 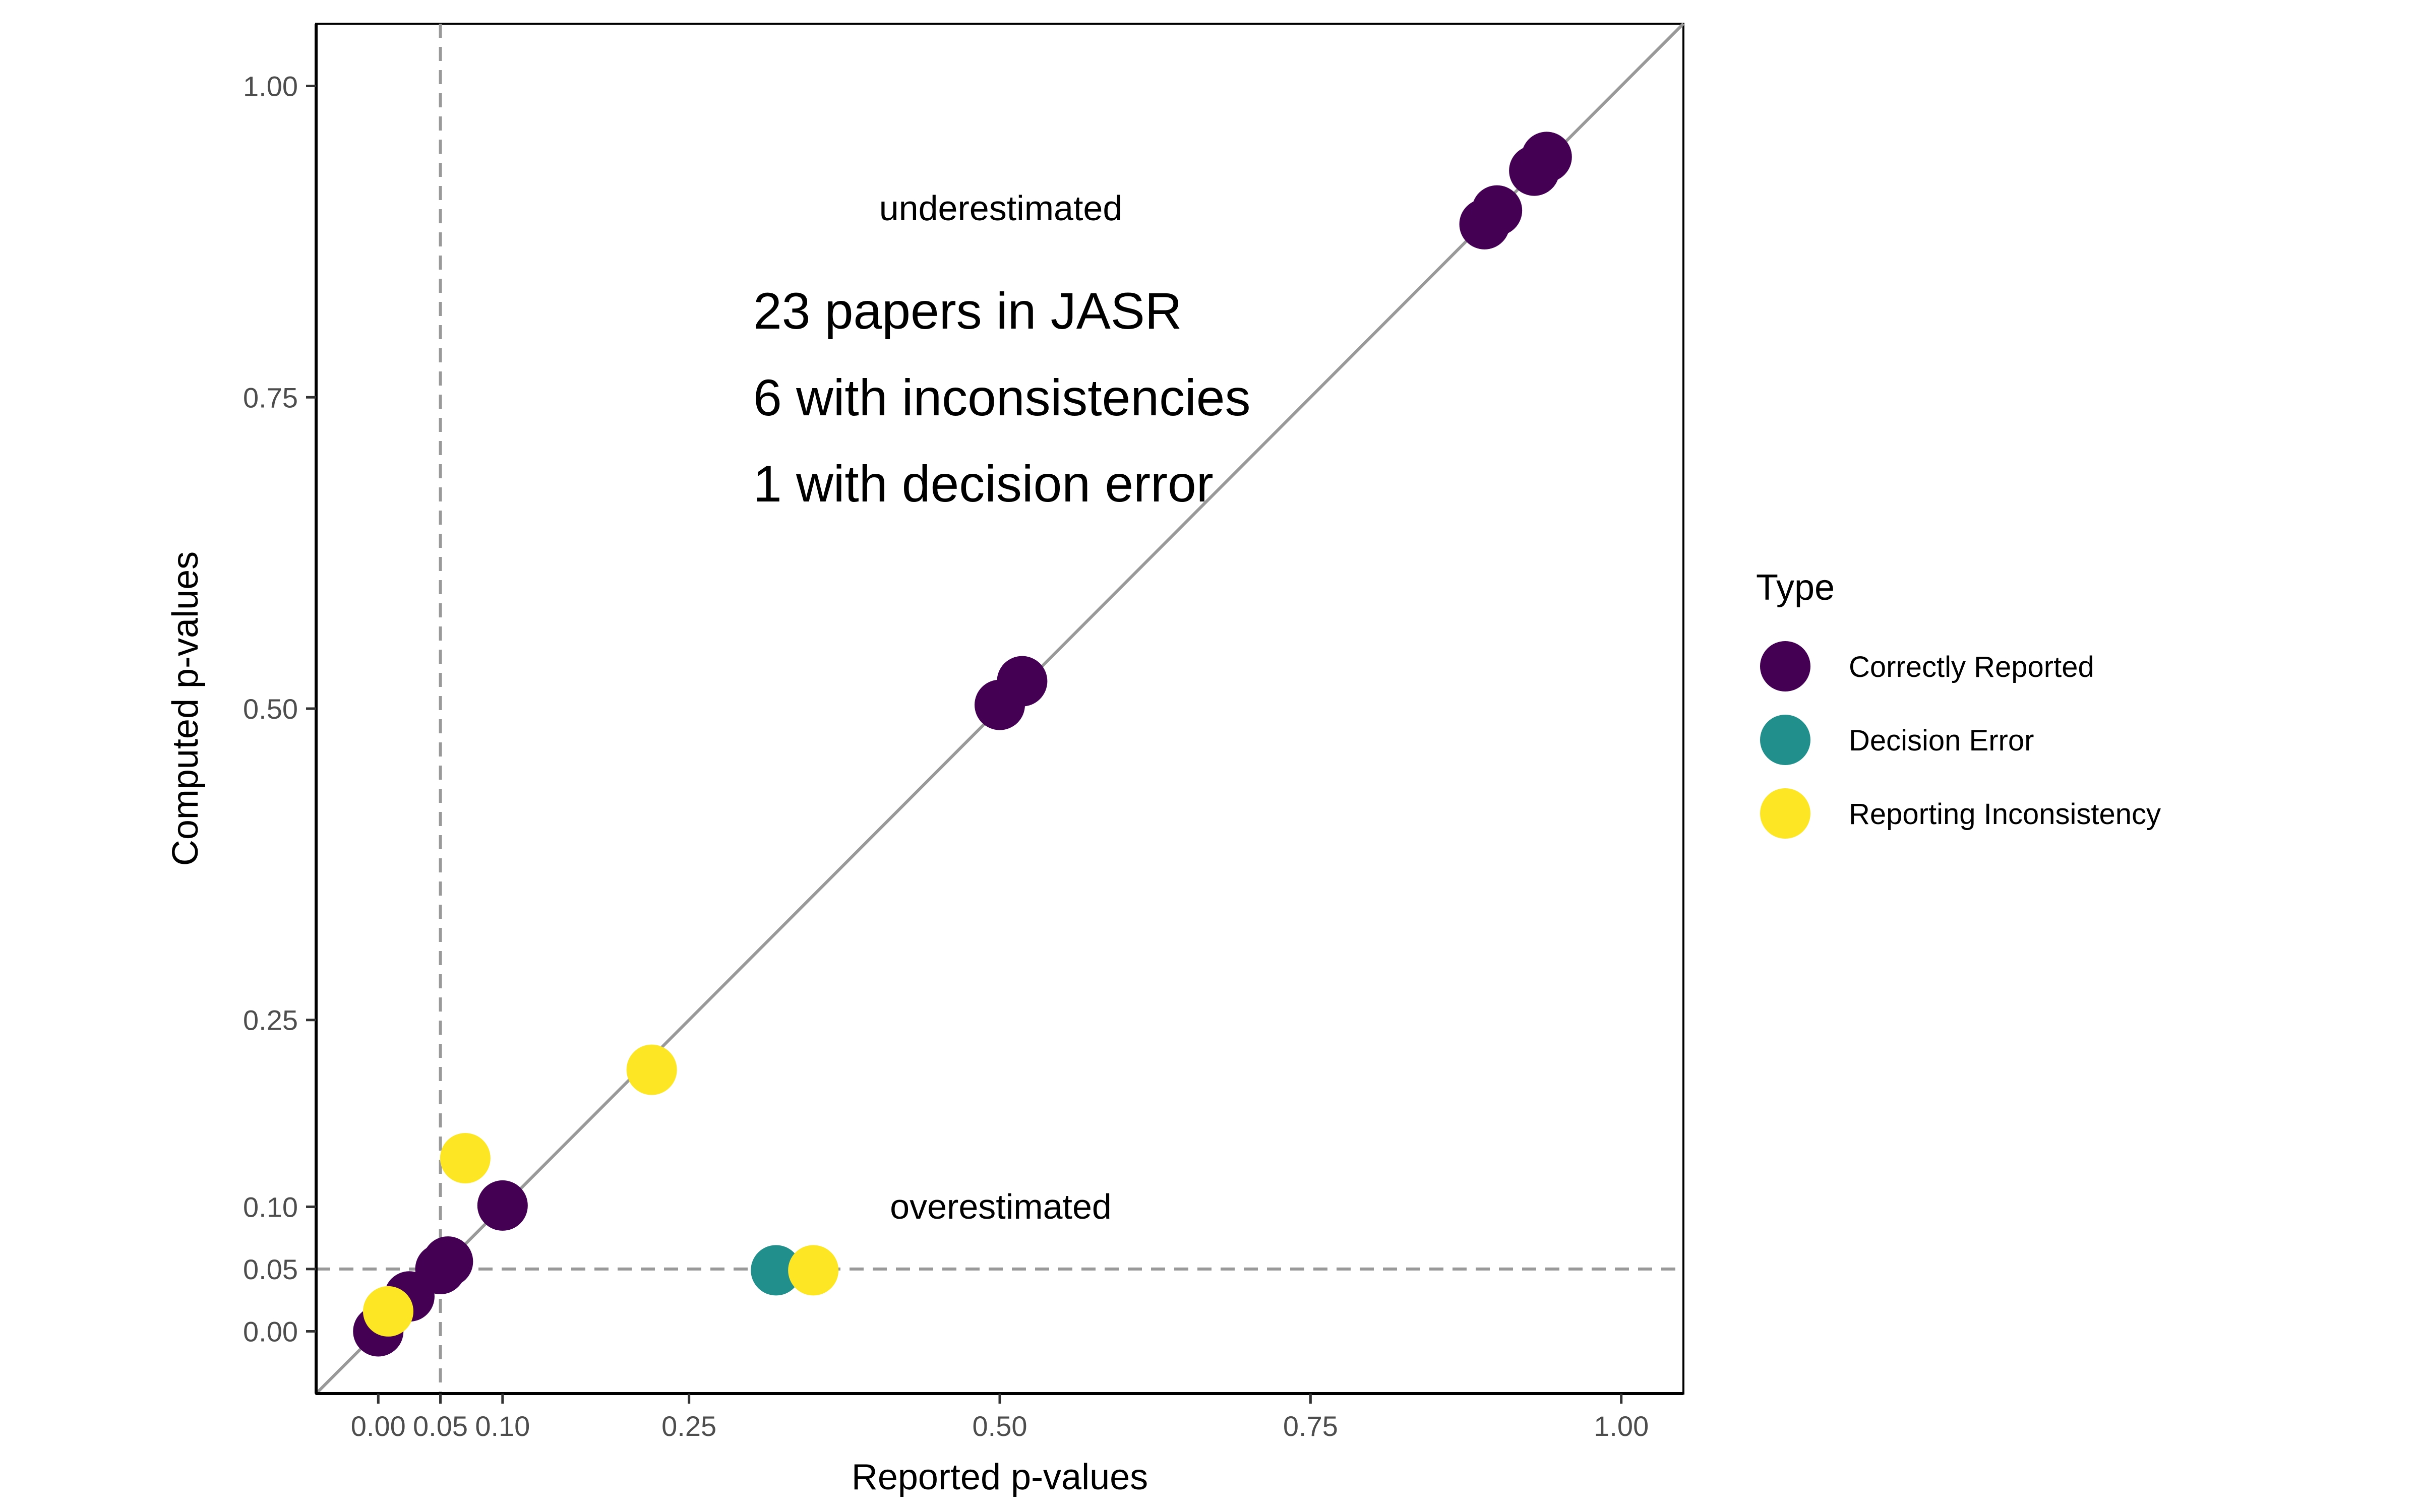 What do you see at coordinates (185, 708) in the screenshot?
I see `y-axis-title: Computed p-values` at bounding box center [185, 708].